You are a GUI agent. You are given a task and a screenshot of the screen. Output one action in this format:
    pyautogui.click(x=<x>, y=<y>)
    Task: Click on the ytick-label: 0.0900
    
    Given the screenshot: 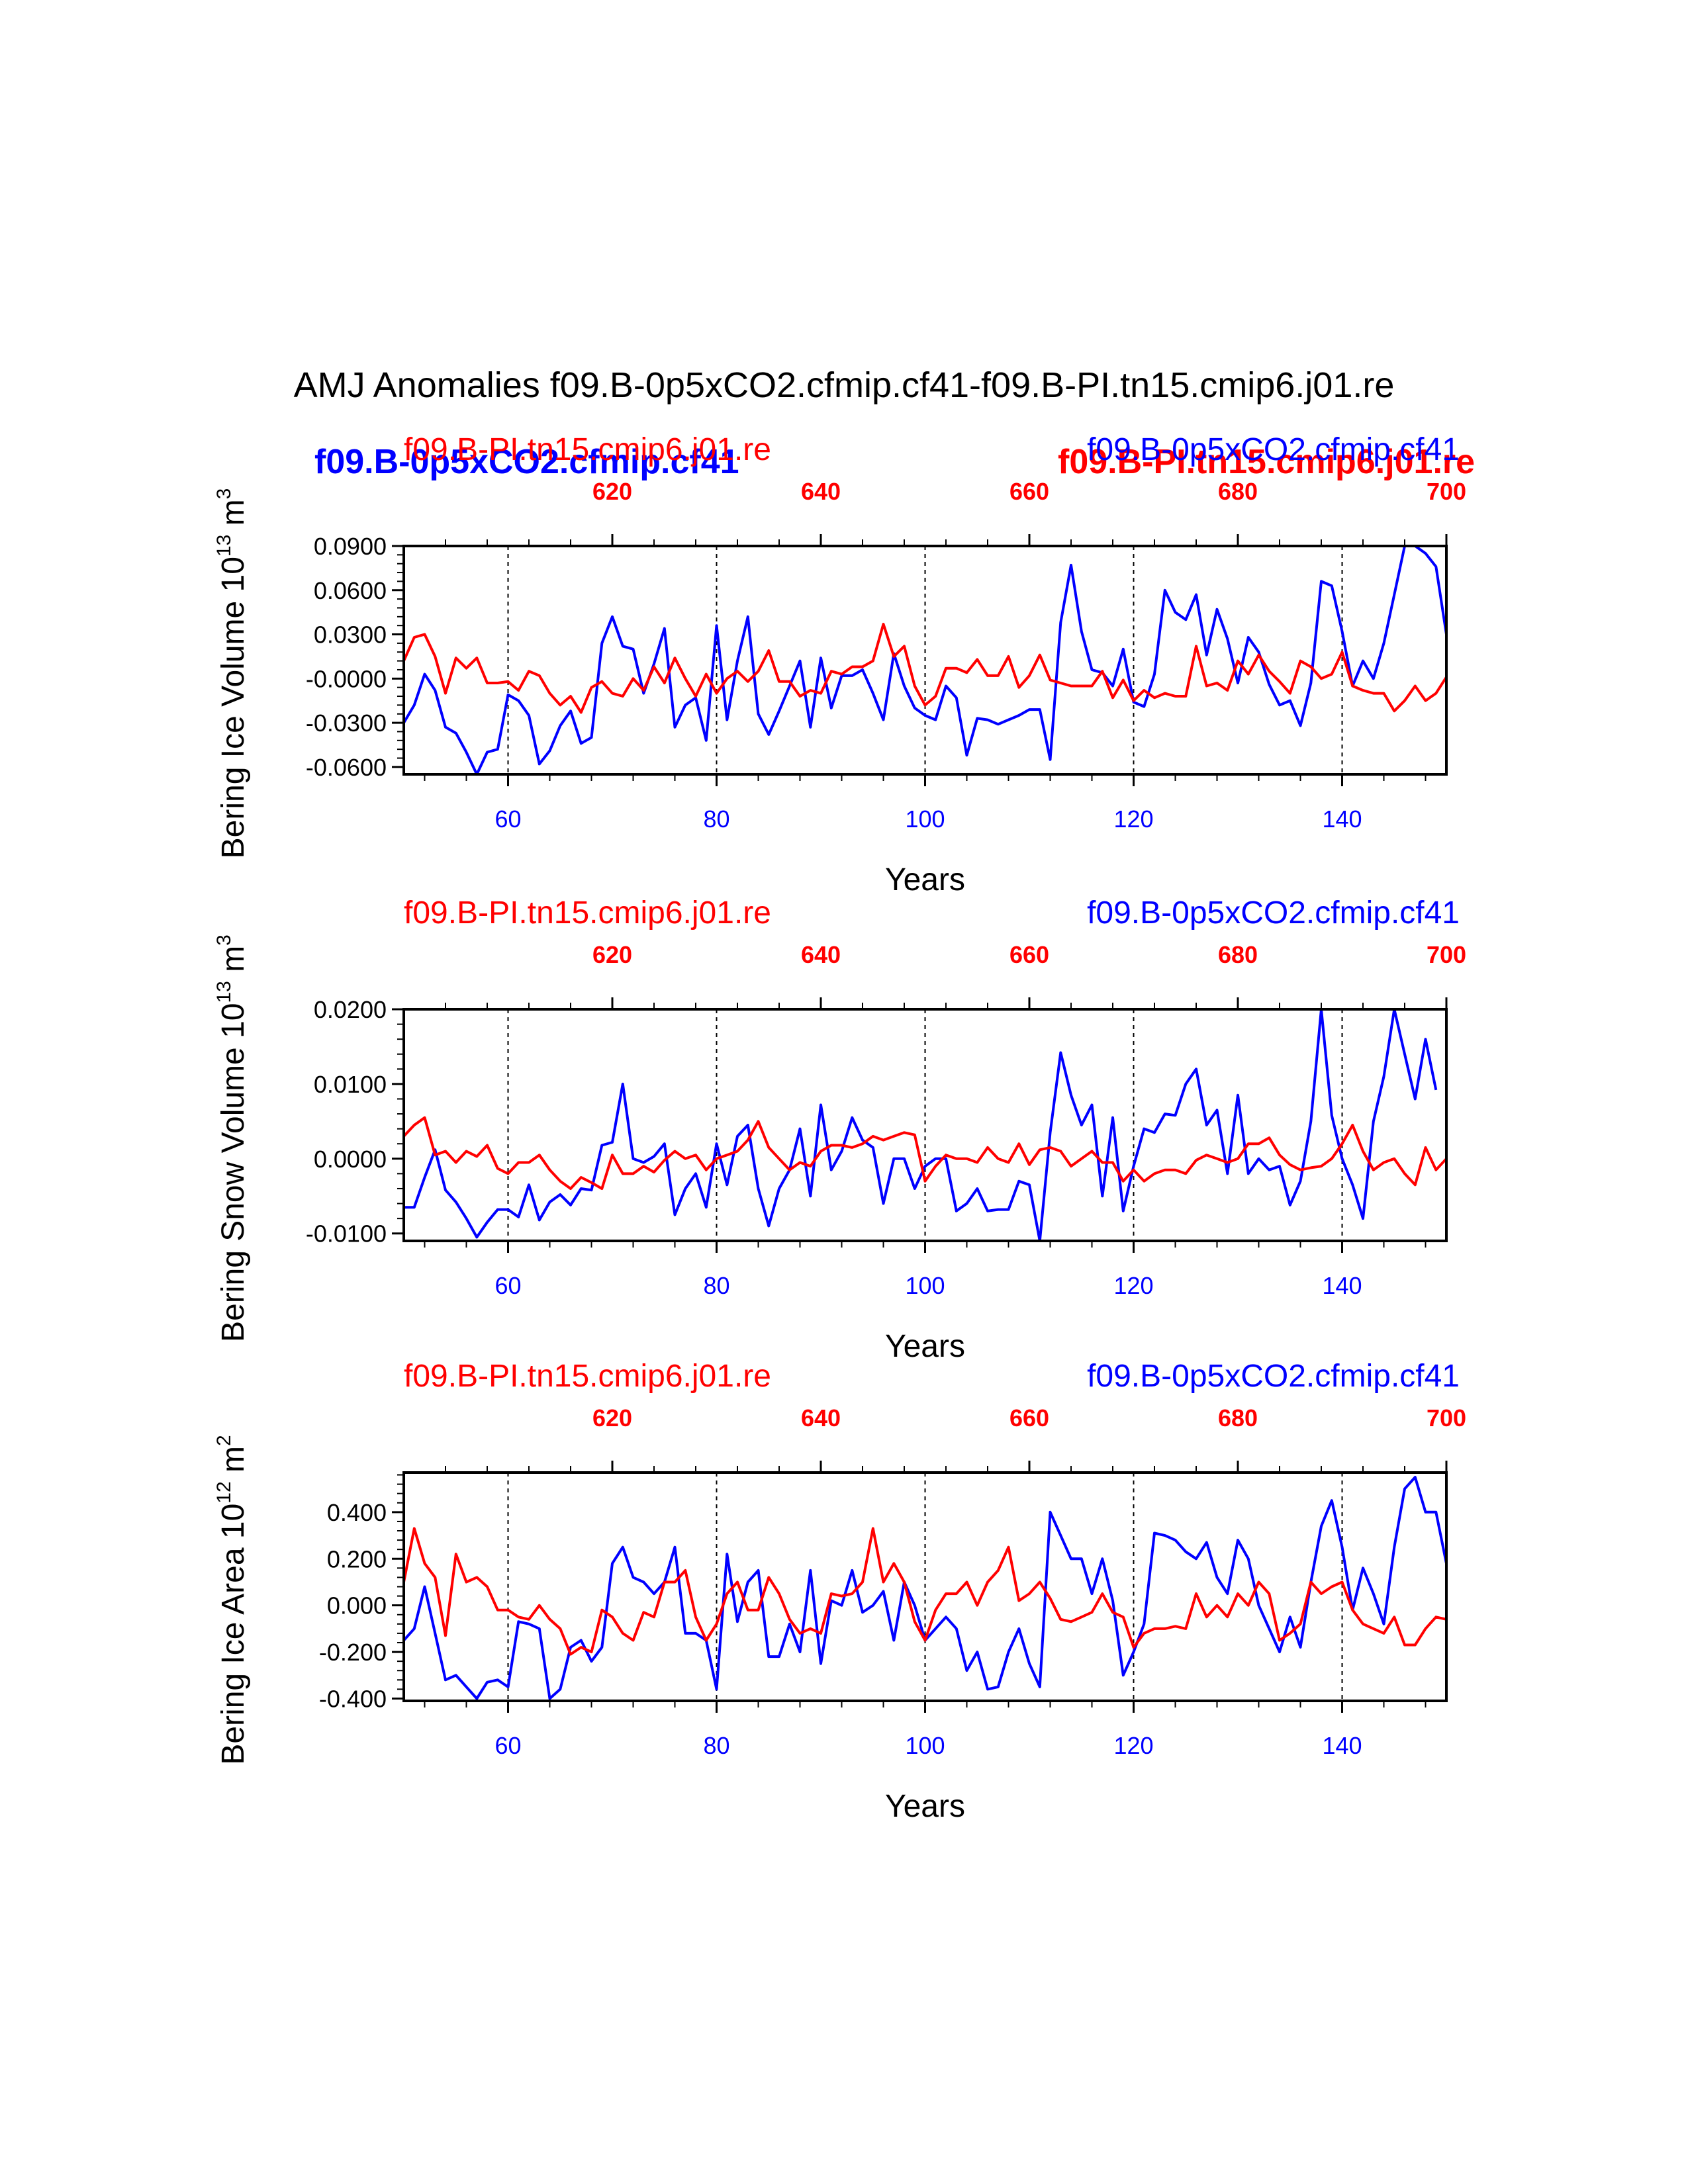 What is the action you would take?
    pyautogui.click(x=350, y=547)
    